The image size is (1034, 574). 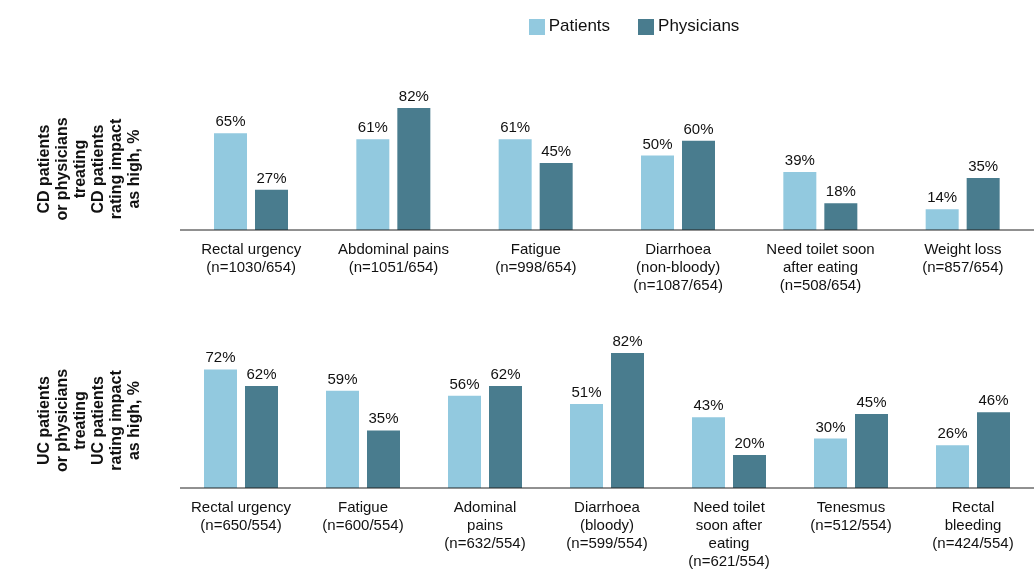 I want to click on x-tick-label: Weight loss (n=857/654), so click(x=963, y=257).